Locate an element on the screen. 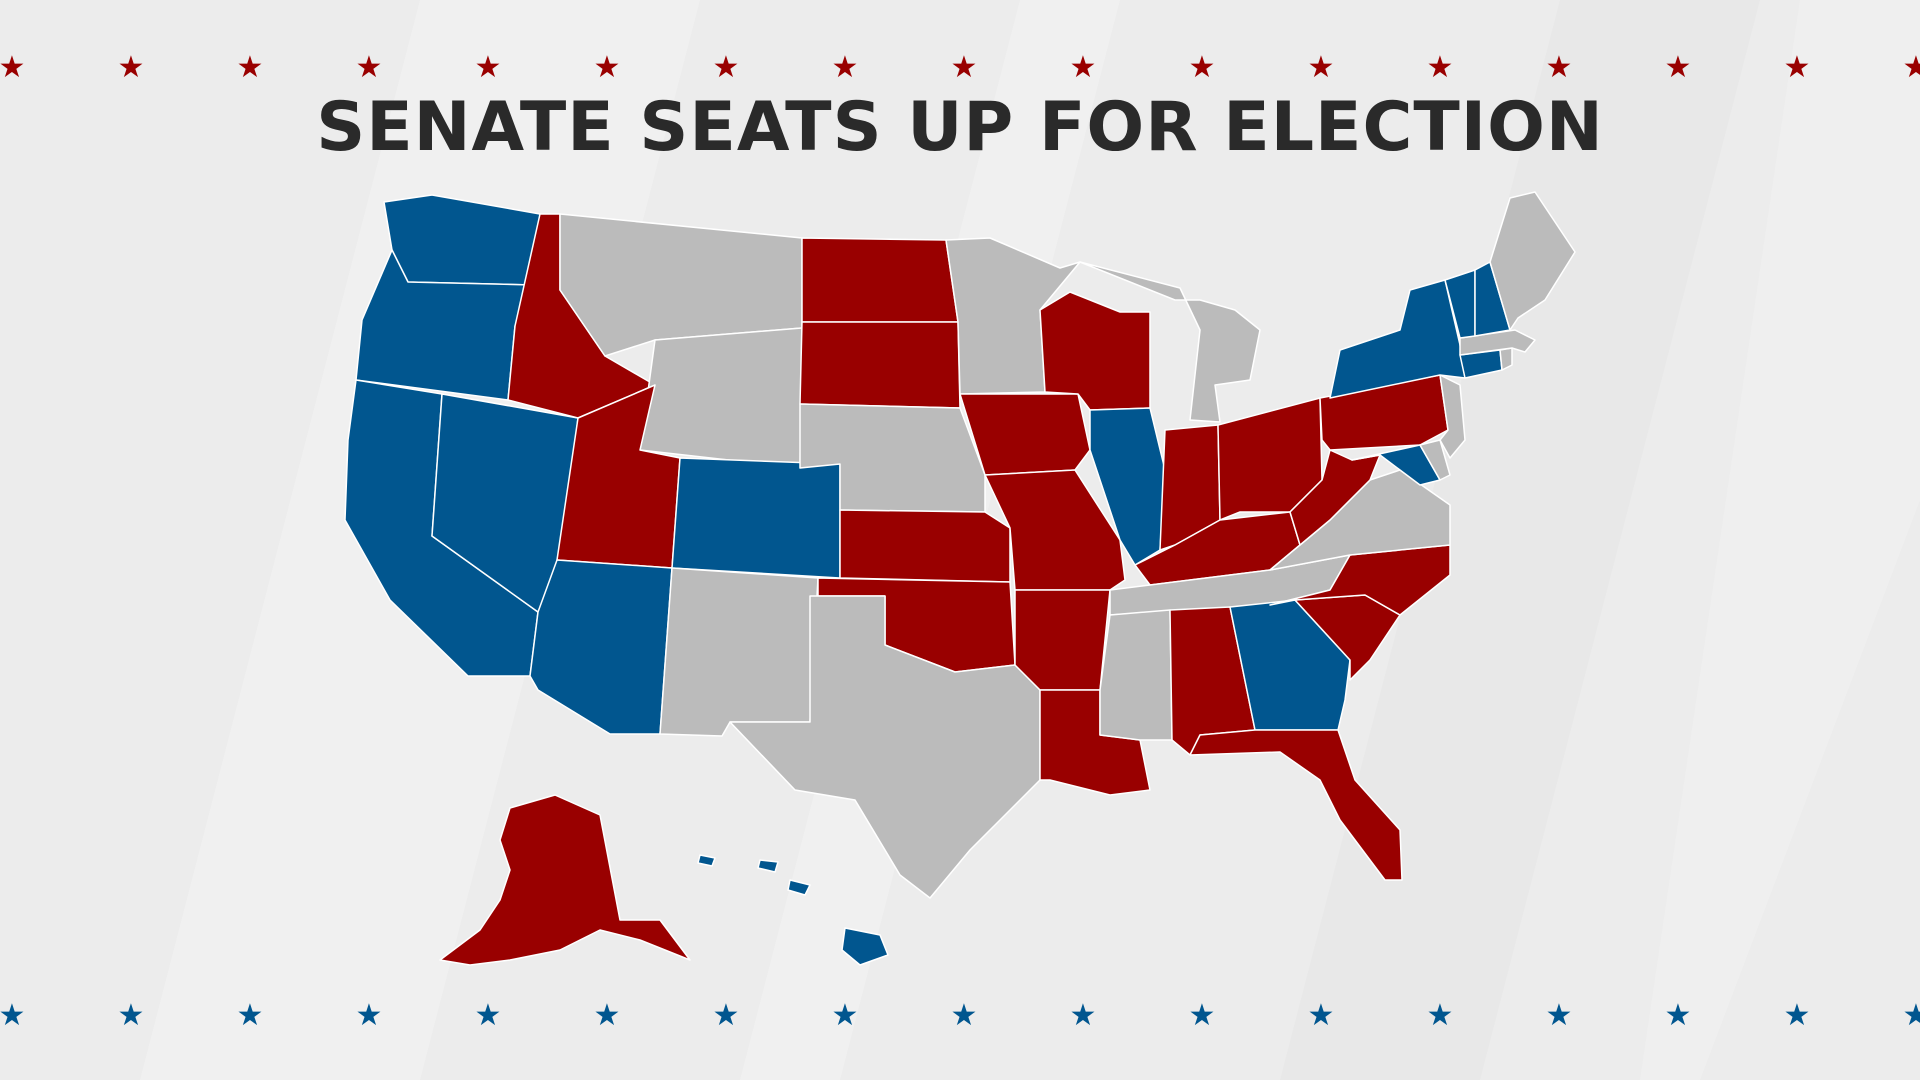  bottom-star-row: ★ ★ ★ ★ ★ ★ ★ ★ ★ ★ ★ ★ ★ ★ ★ ★ ★ is located at coordinates (960, 1016).